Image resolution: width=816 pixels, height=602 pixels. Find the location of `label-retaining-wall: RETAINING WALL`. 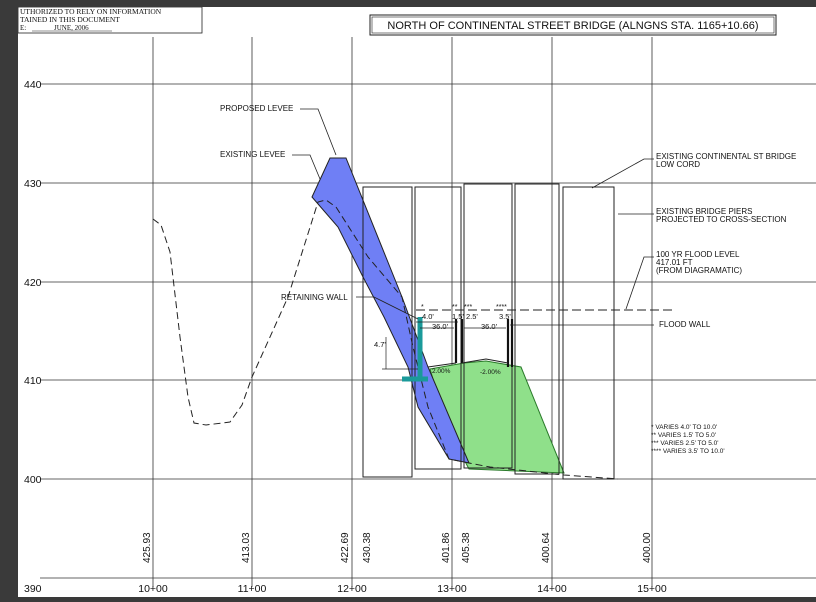

label-retaining-wall: RETAINING WALL is located at coordinates (314, 297).